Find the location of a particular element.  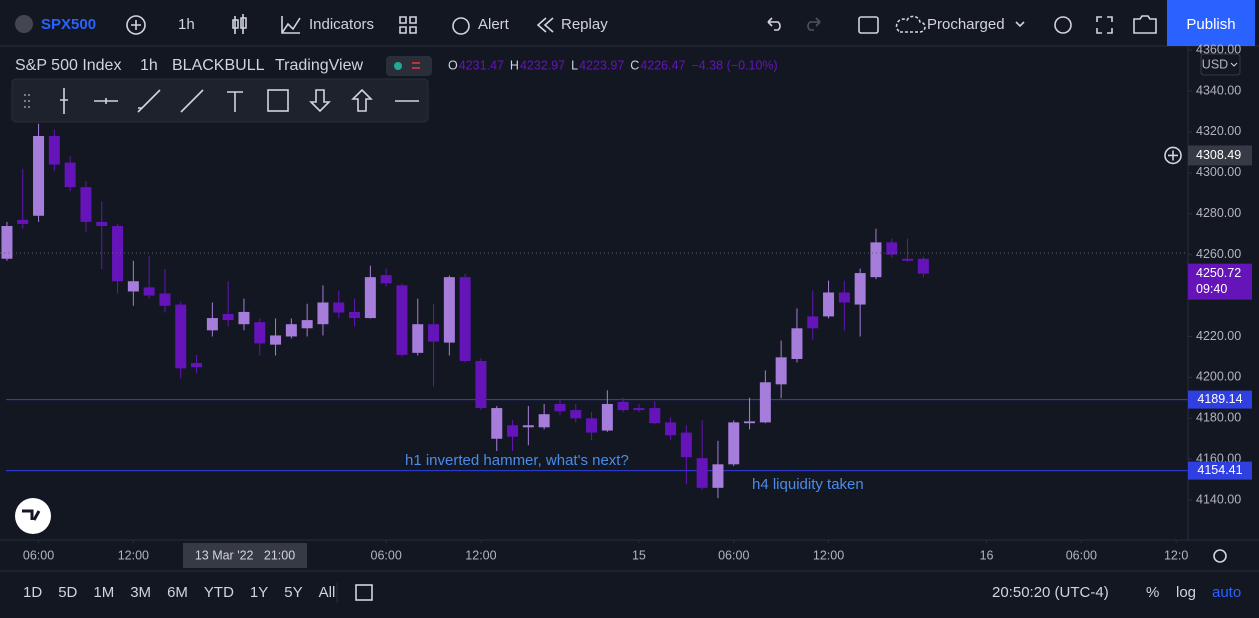

auto-toggle: auto is located at coordinates (1226, 592).